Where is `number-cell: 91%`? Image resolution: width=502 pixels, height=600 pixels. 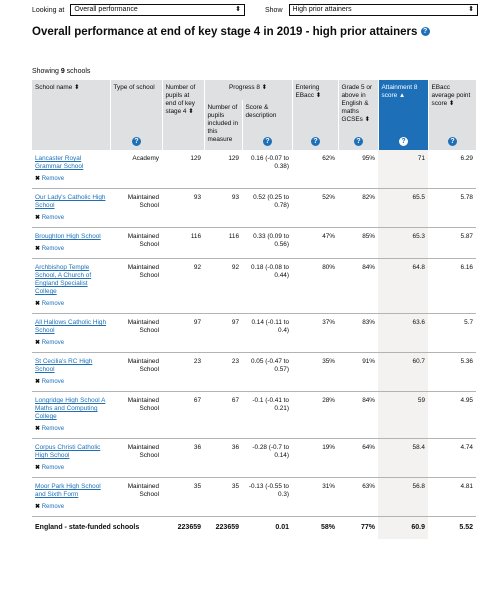 number-cell: 91% is located at coordinates (358, 372).